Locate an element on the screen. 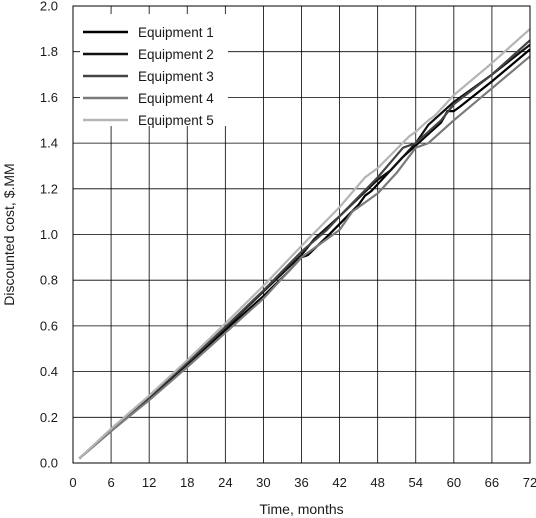  x-tick-label: 60 is located at coordinates (454, 482).